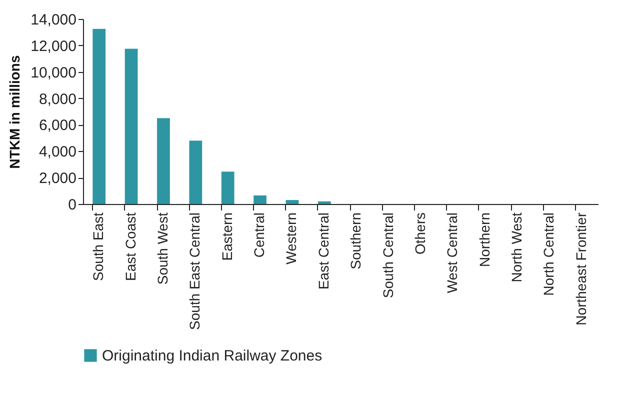  What do you see at coordinates (516, 247) in the screenshot?
I see `x-tick-label: North West` at bounding box center [516, 247].